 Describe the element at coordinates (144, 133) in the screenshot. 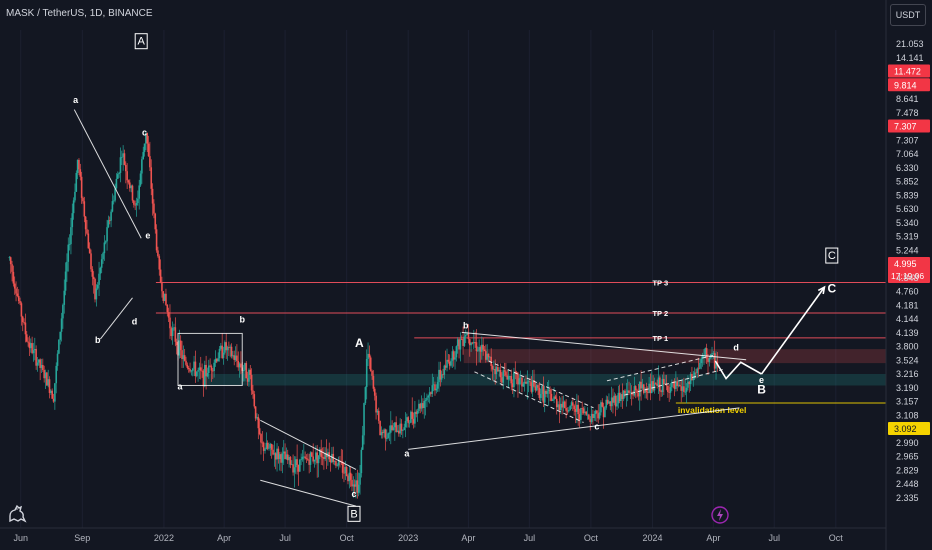

I see `wave-label-c: c` at that location.